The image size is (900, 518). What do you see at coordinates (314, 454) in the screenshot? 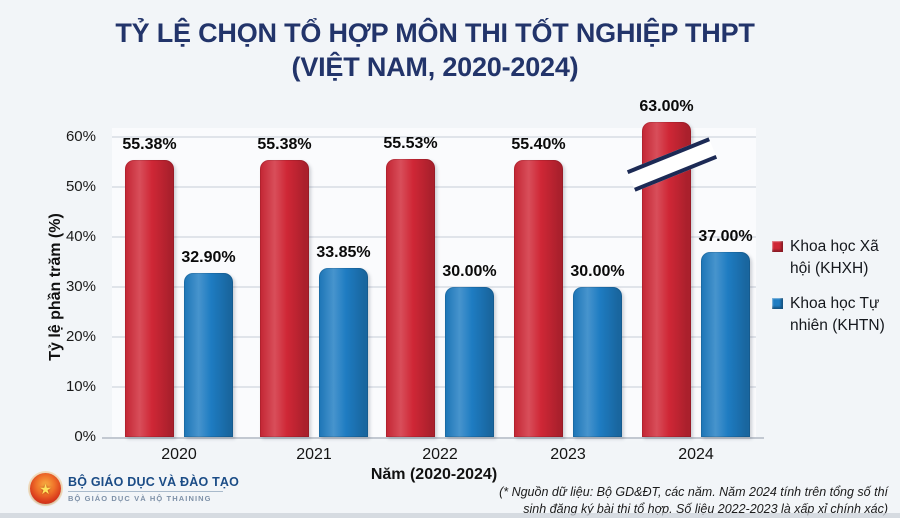
I see `x-tick-2021: 2021` at bounding box center [314, 454].